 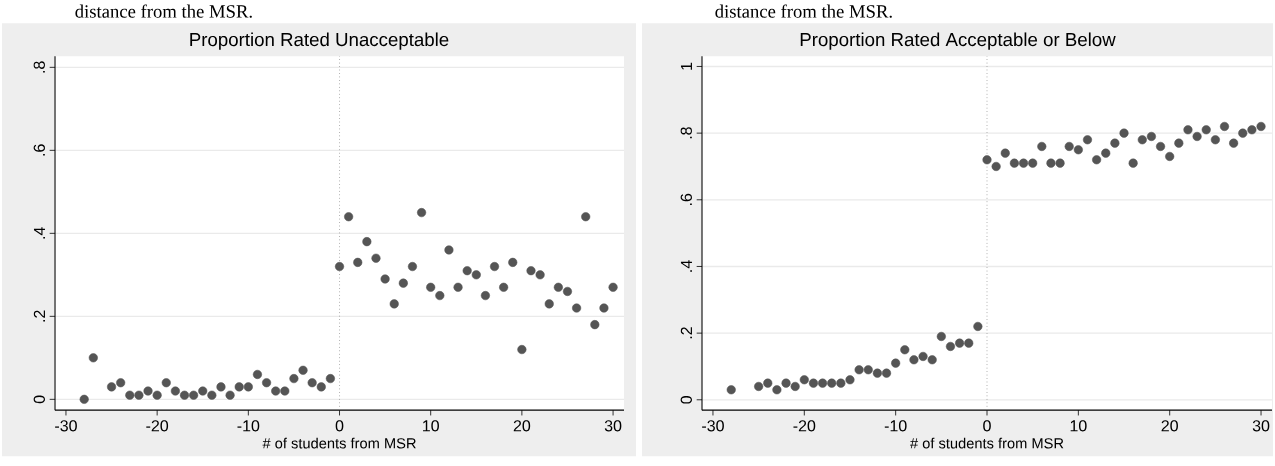 What do you see at coordinates (895, 426) in the screenshot?
I see `x-tick-label: -10` at bounding box center [895, 426].